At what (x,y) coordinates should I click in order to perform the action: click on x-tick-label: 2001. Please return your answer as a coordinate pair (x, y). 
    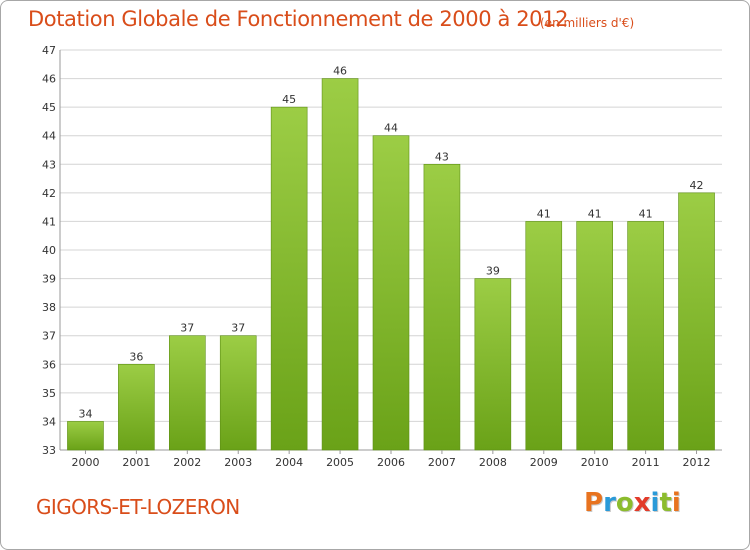
    Looking at the image, I should click on (136, 462).